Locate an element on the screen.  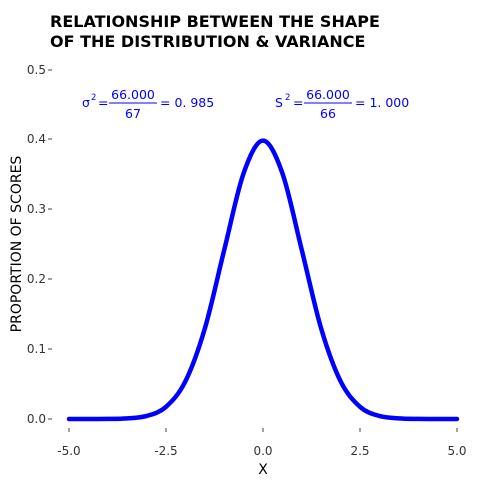
y-tick-label: 0.5 is located at coordinates (36, 70).